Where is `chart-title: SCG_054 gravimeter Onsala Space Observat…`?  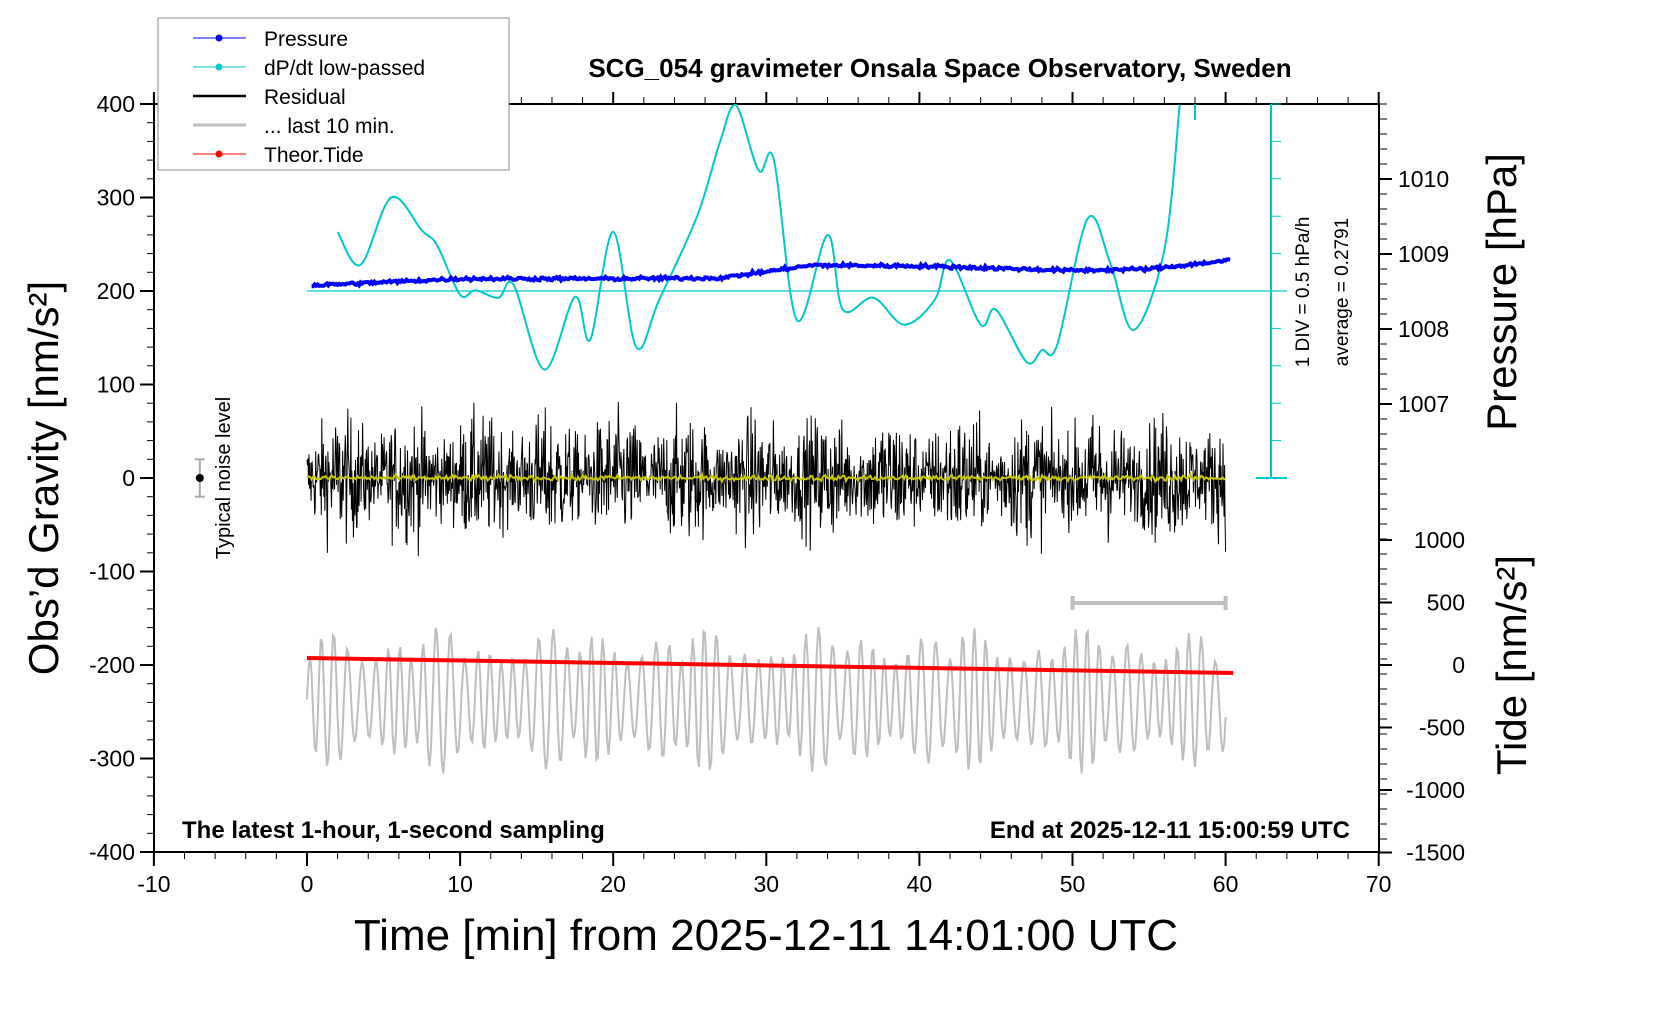
chart-title: SCG_054 gravimeter Onsala Space Observat… is located at coordinates (939, 68).